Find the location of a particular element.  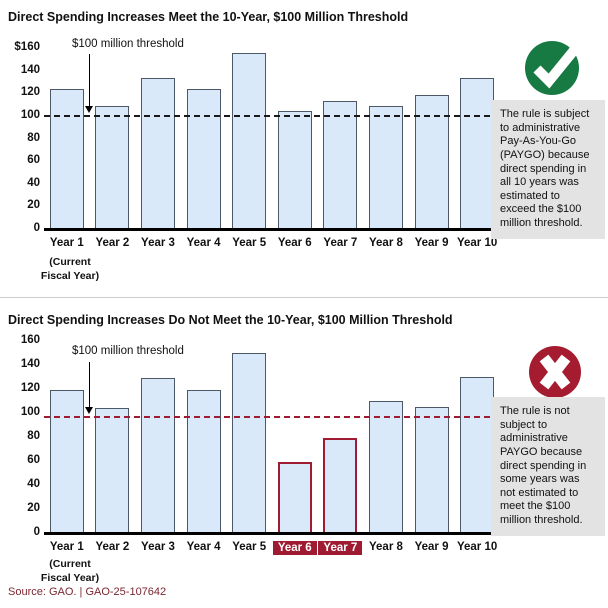

y-axis-tick: 0 is located at coordinates (36, 532).